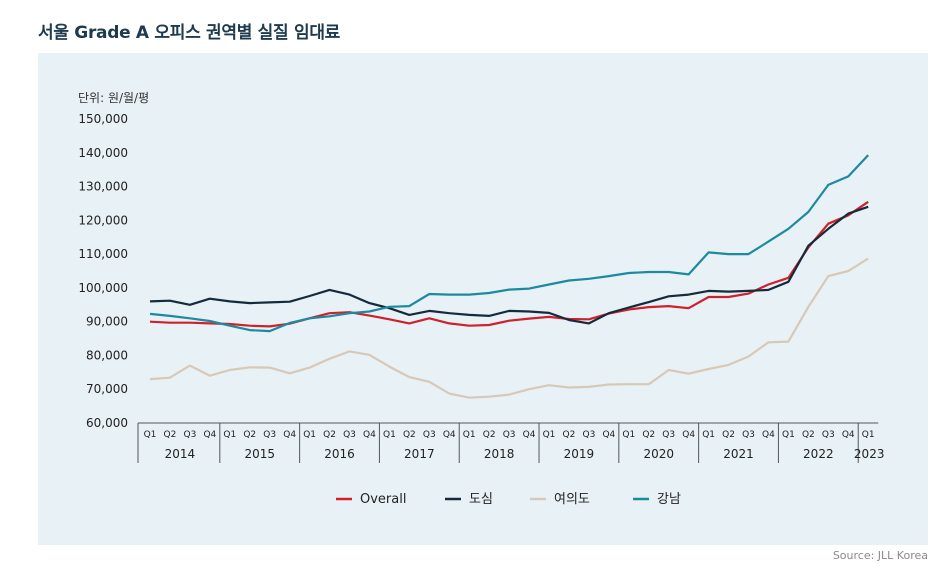 The width and height of the screenshot is (940, 582). I want to click on y-tick-label: 60,000, so click(107, 423).